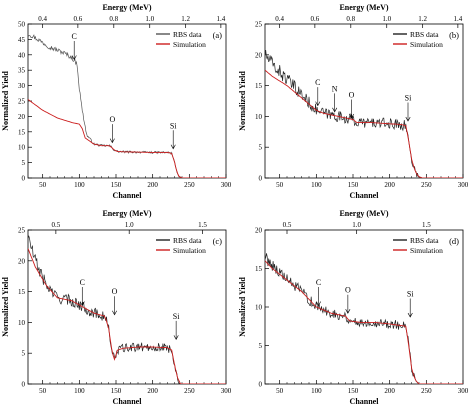 This screenshot has width=474, height=412. What do you see at coordinates (22, 40) in the screenshot?
I see `y-tick-label: 45` at bounding box center [22, 40].